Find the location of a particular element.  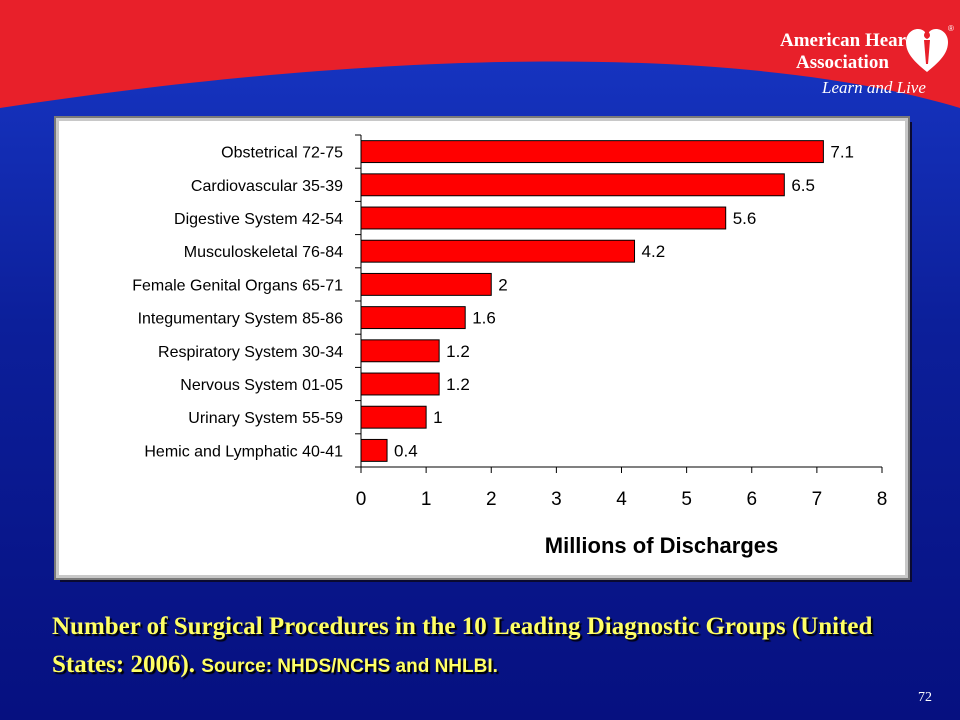

category-label: Integumentary System 85-86 is located at coordinates (241, 319).